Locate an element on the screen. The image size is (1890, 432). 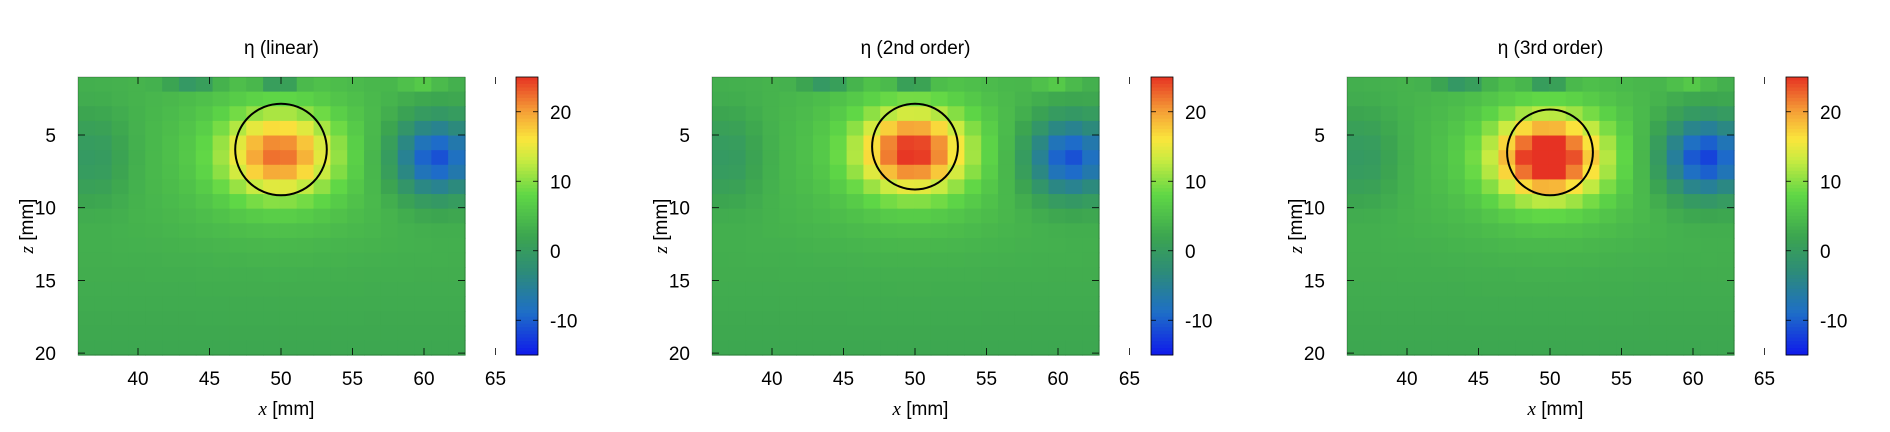
x-tick-label: 45 is located at coordinates (209, 379).